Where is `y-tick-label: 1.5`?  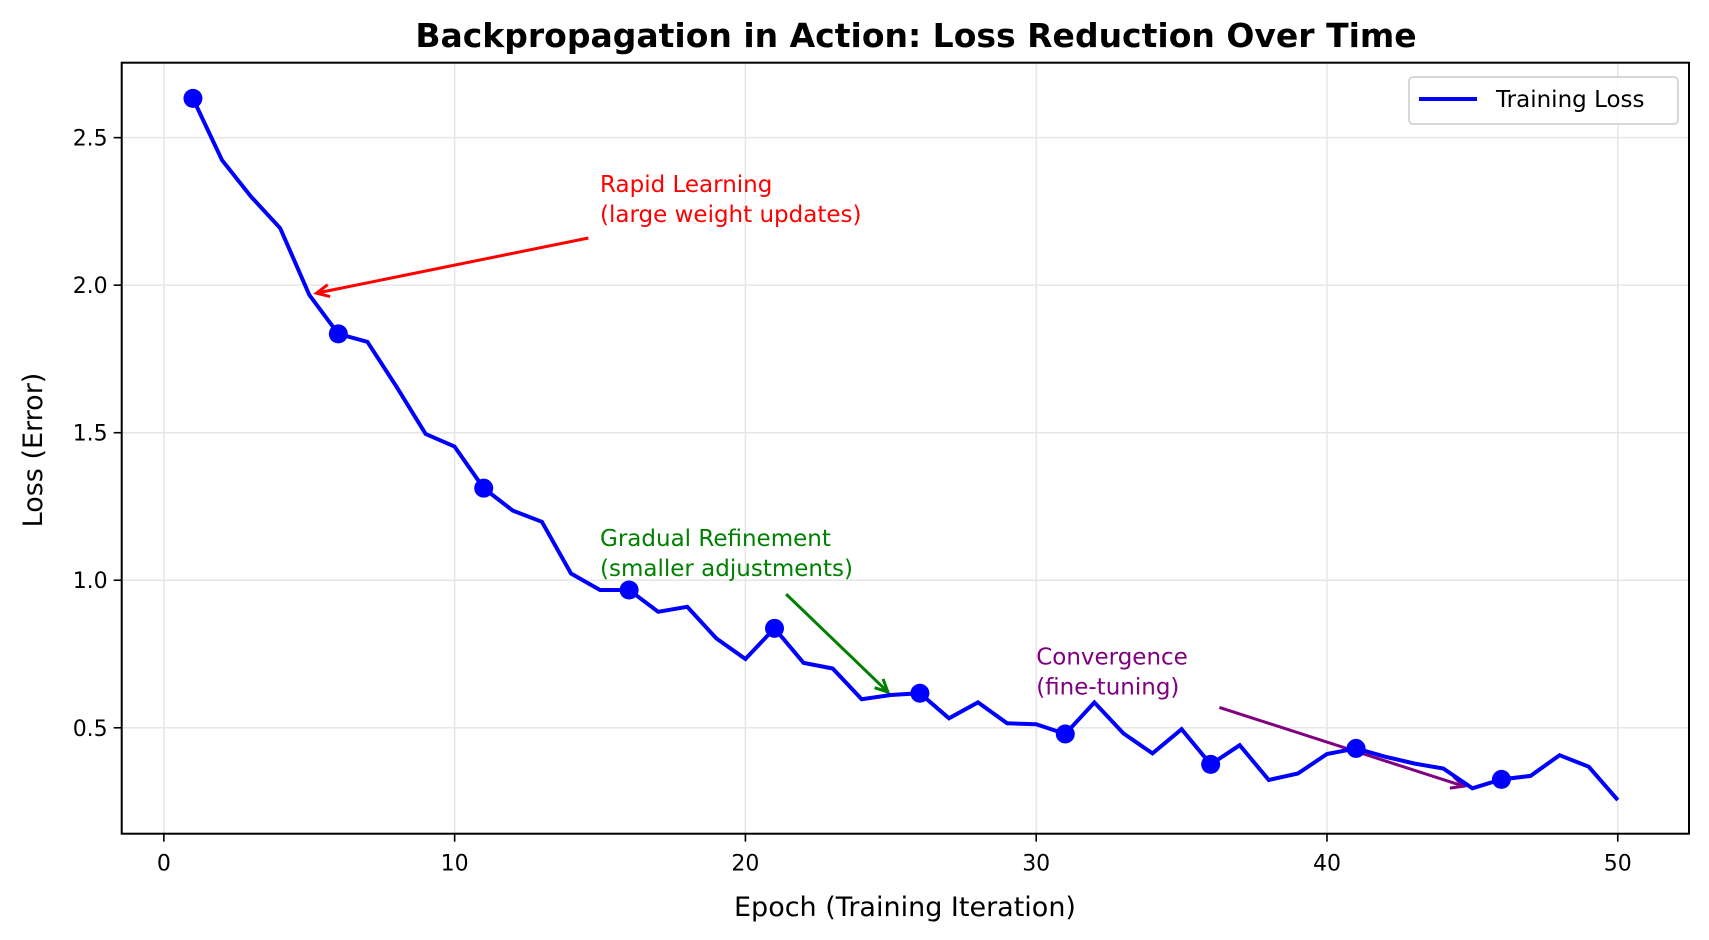
y-tick-label: 1.5 is located at coordinates (90, 434).